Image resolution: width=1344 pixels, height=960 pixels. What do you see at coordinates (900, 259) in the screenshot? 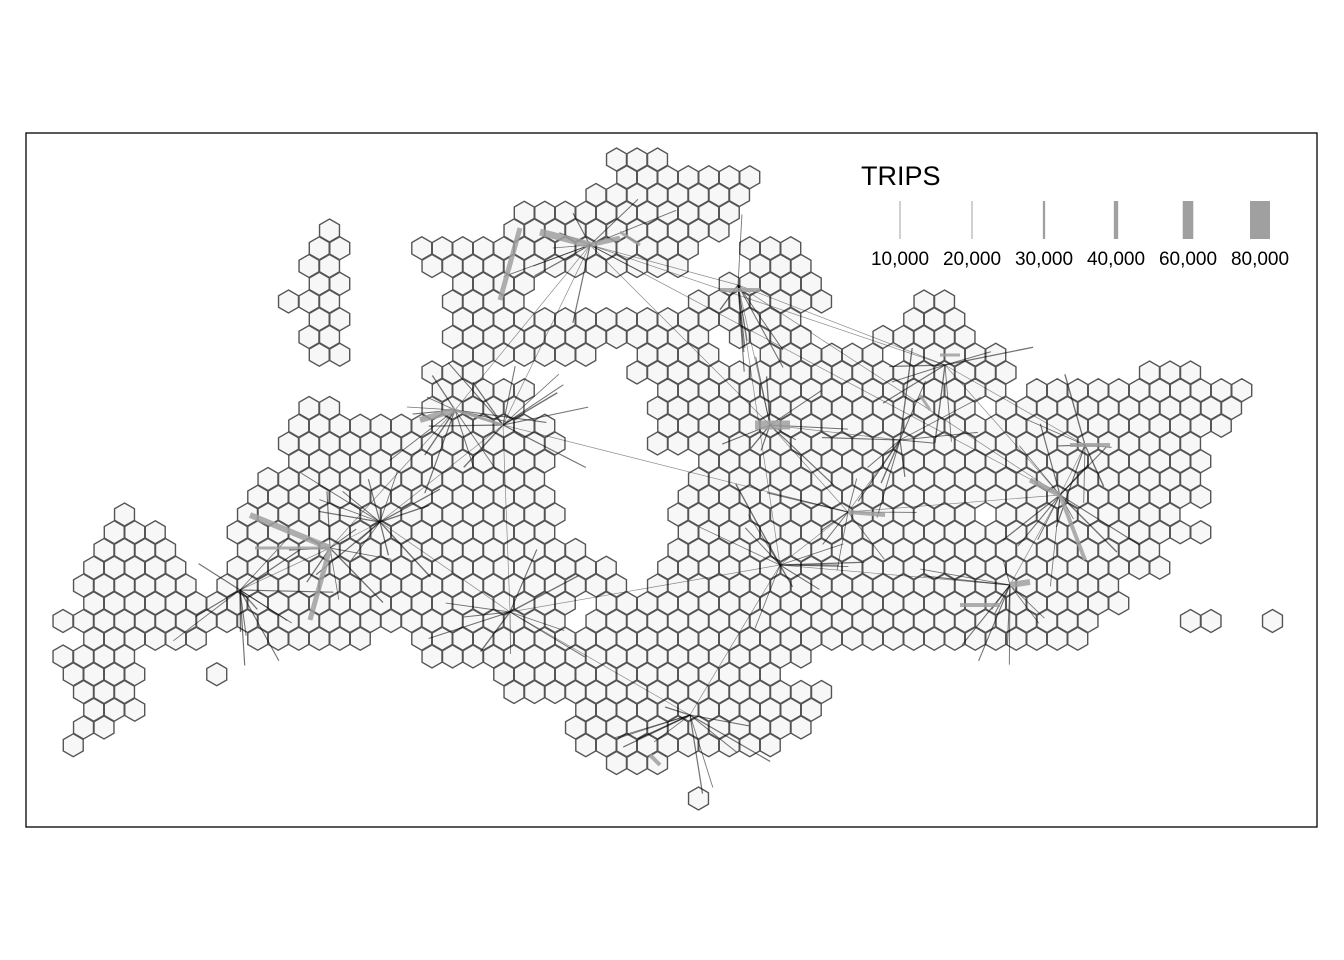
I see `legend-label: 10,000` at bounding box center [900, 259].